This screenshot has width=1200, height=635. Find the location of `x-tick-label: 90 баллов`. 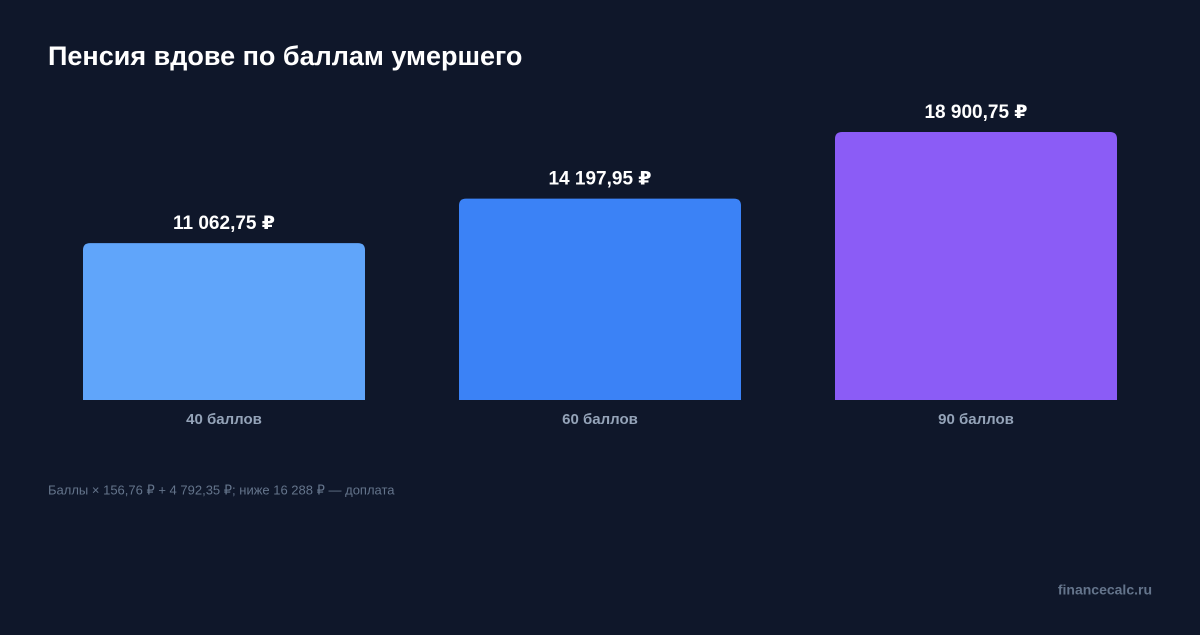

x-tick-label: 90 баллов is located at coordinates (976, 419).